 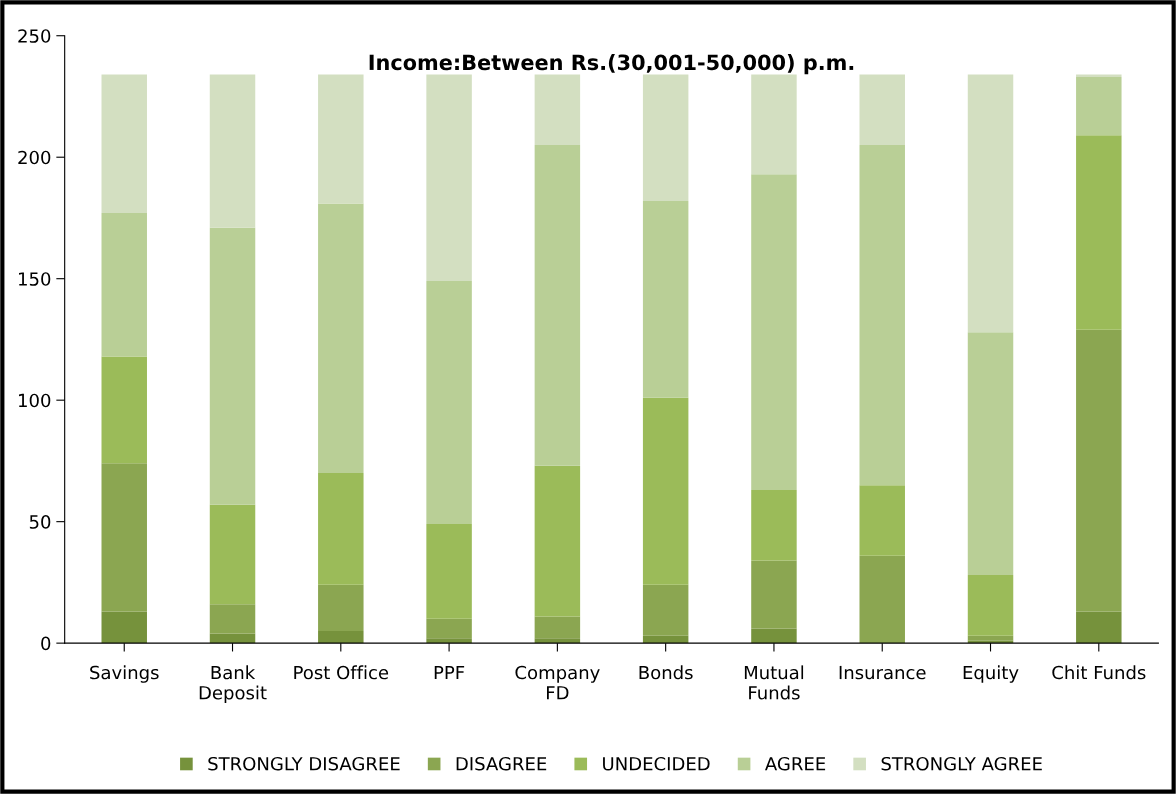 I want to click on y-tick-label: 250, so click(x=34, y=36).